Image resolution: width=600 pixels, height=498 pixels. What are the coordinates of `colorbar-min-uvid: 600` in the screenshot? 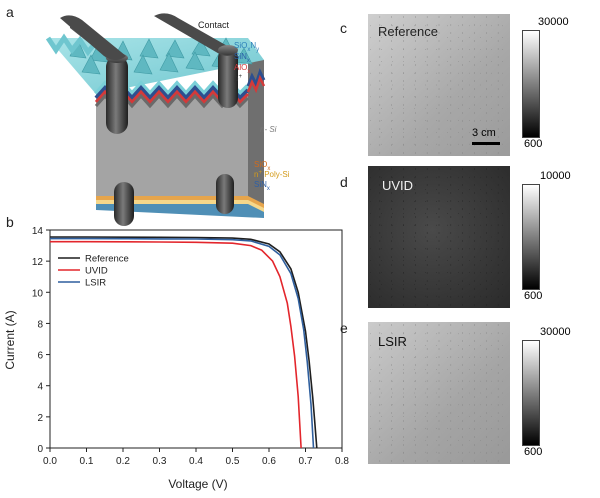 It's located at (533, 296).